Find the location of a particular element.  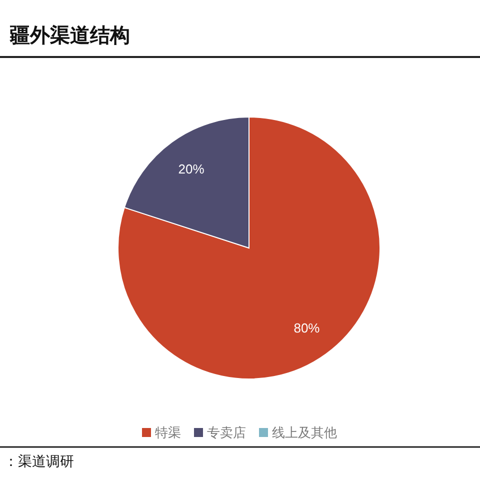

legend-label: 特渠 is located at coordinates (168, 432).